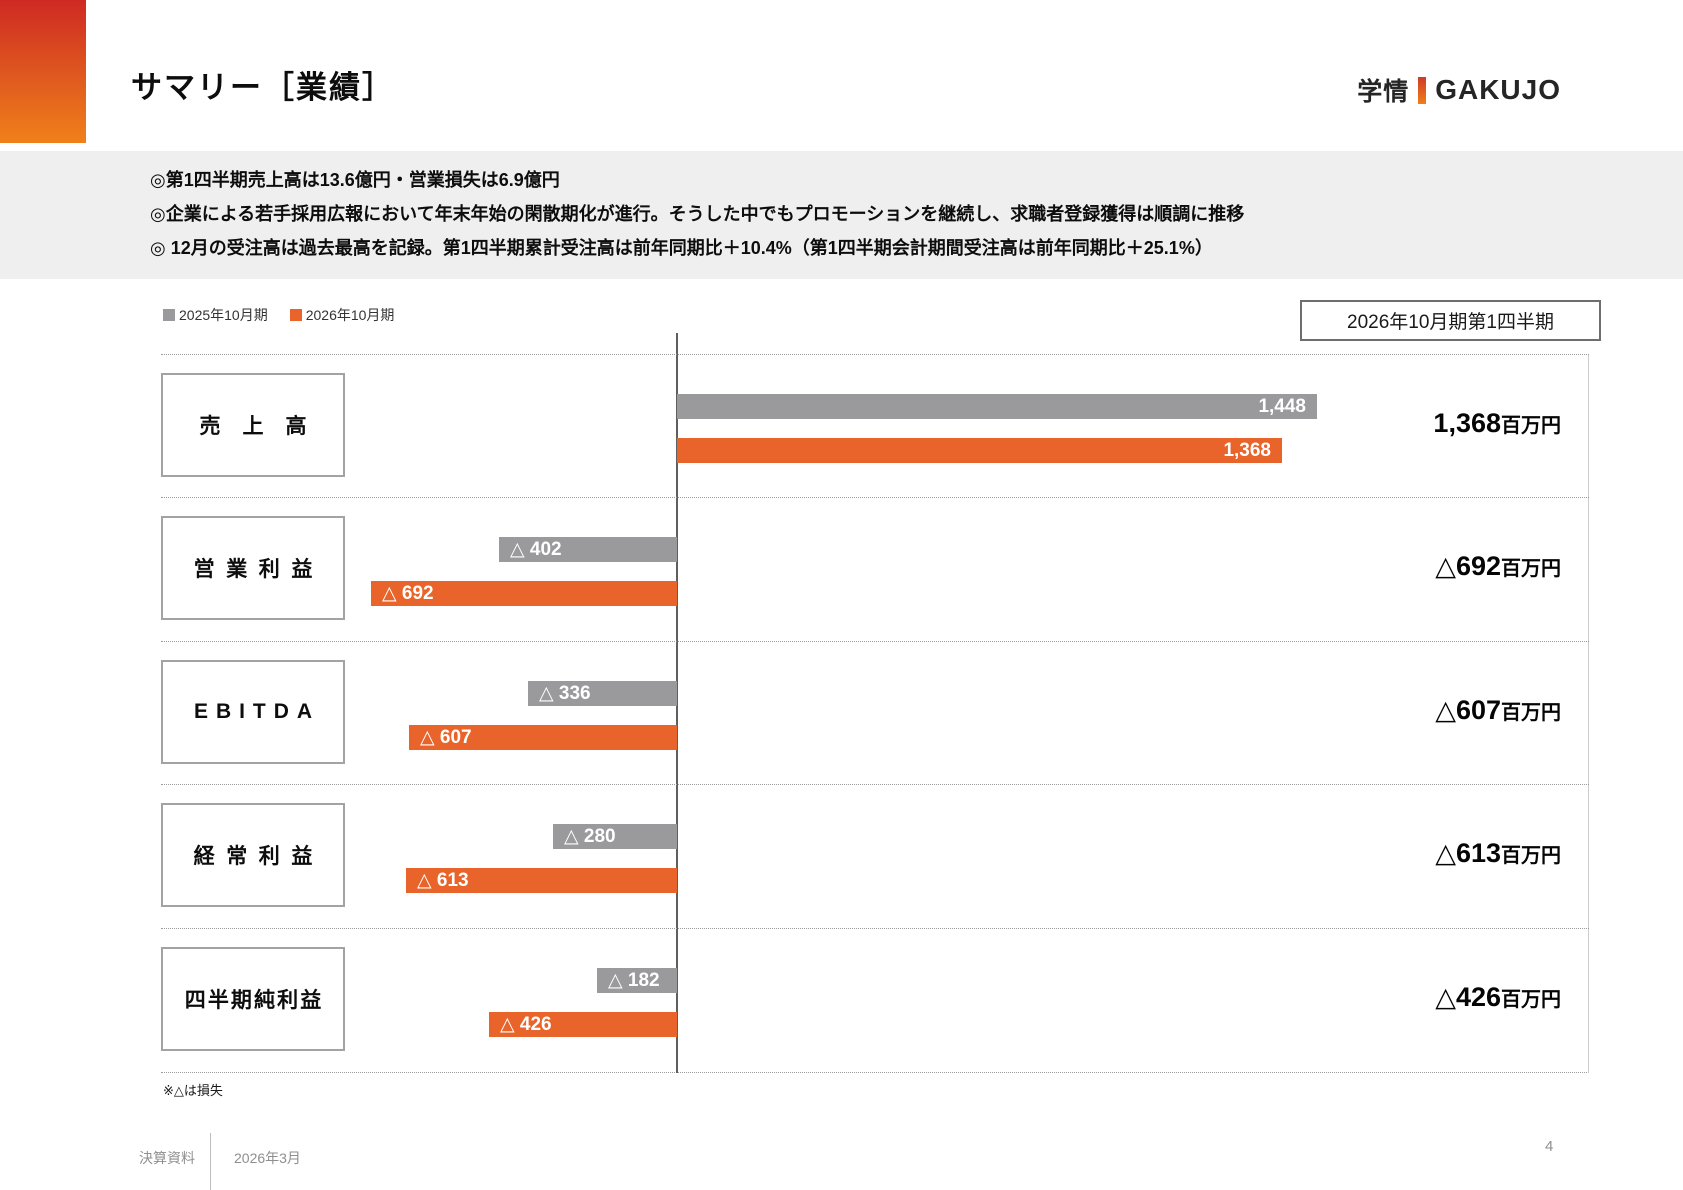 The image size is (1683, 1190). Describe the element at coordinates (1498, 89) in the screenshot. I see `logo-latin-text: GAKUJO` at that location.